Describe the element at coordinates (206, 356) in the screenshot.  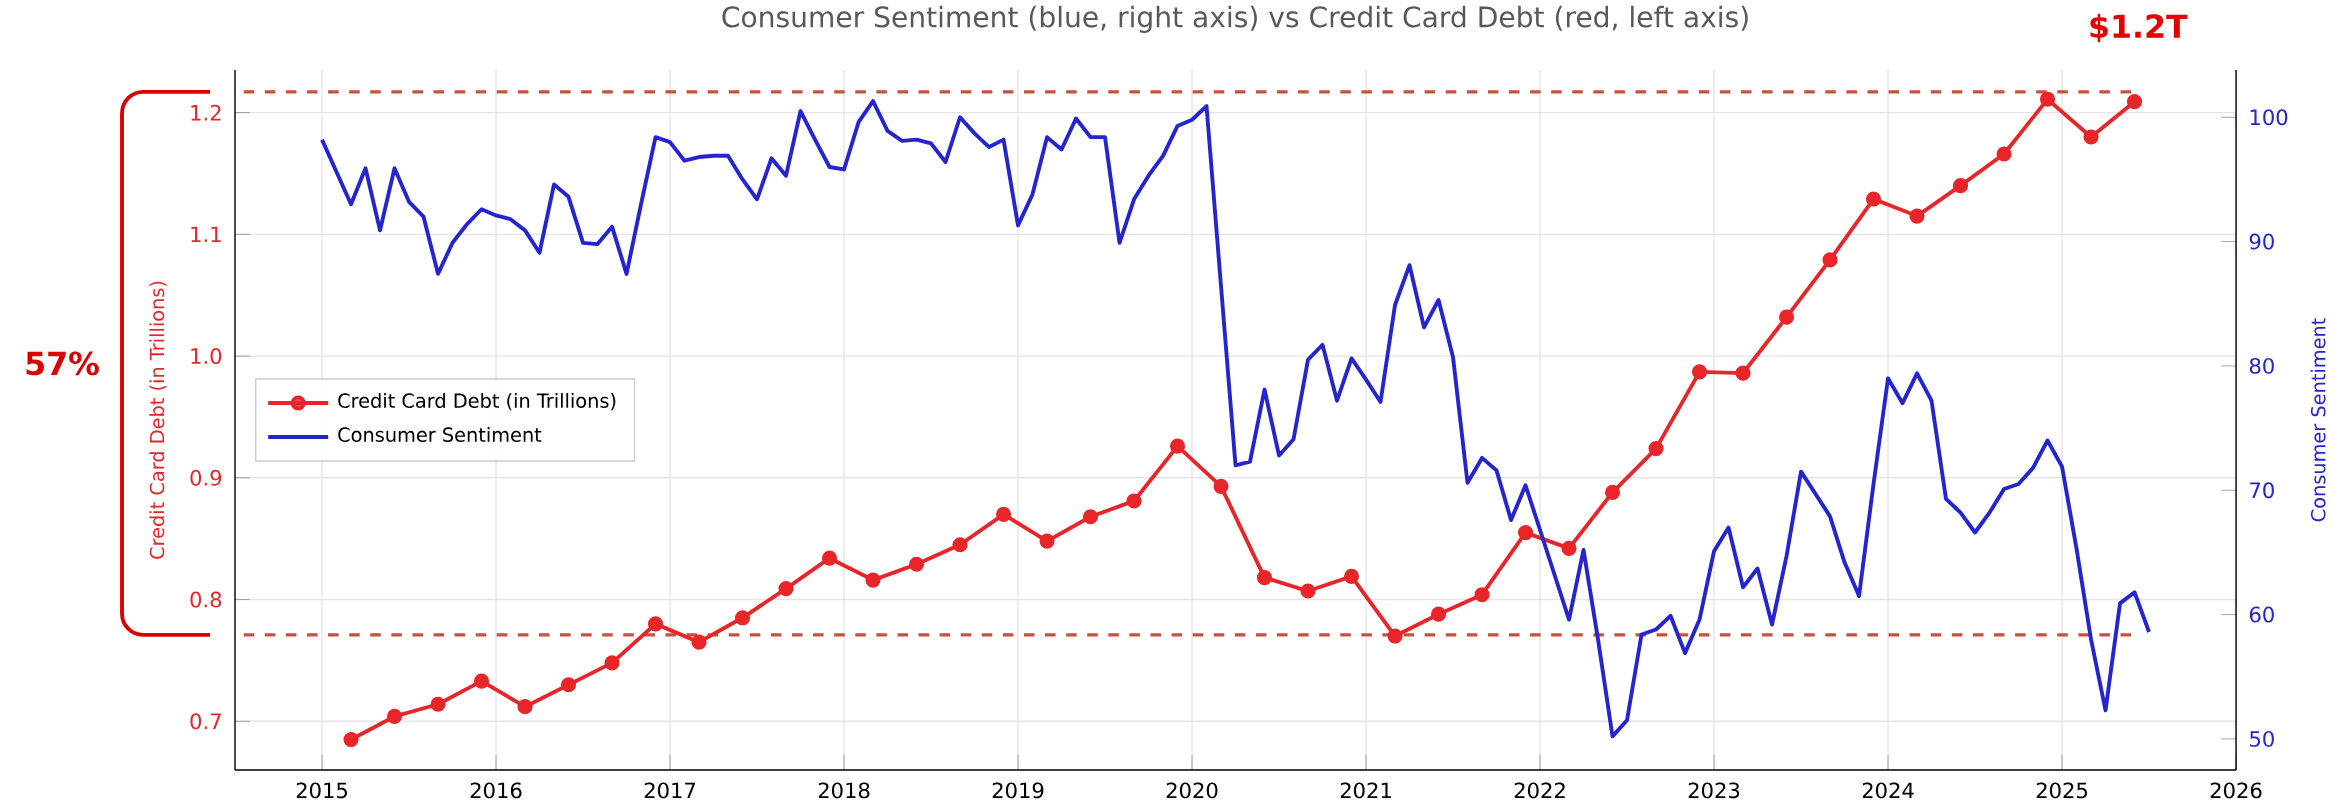
I see `y-tick-label: 1.0` at that location.